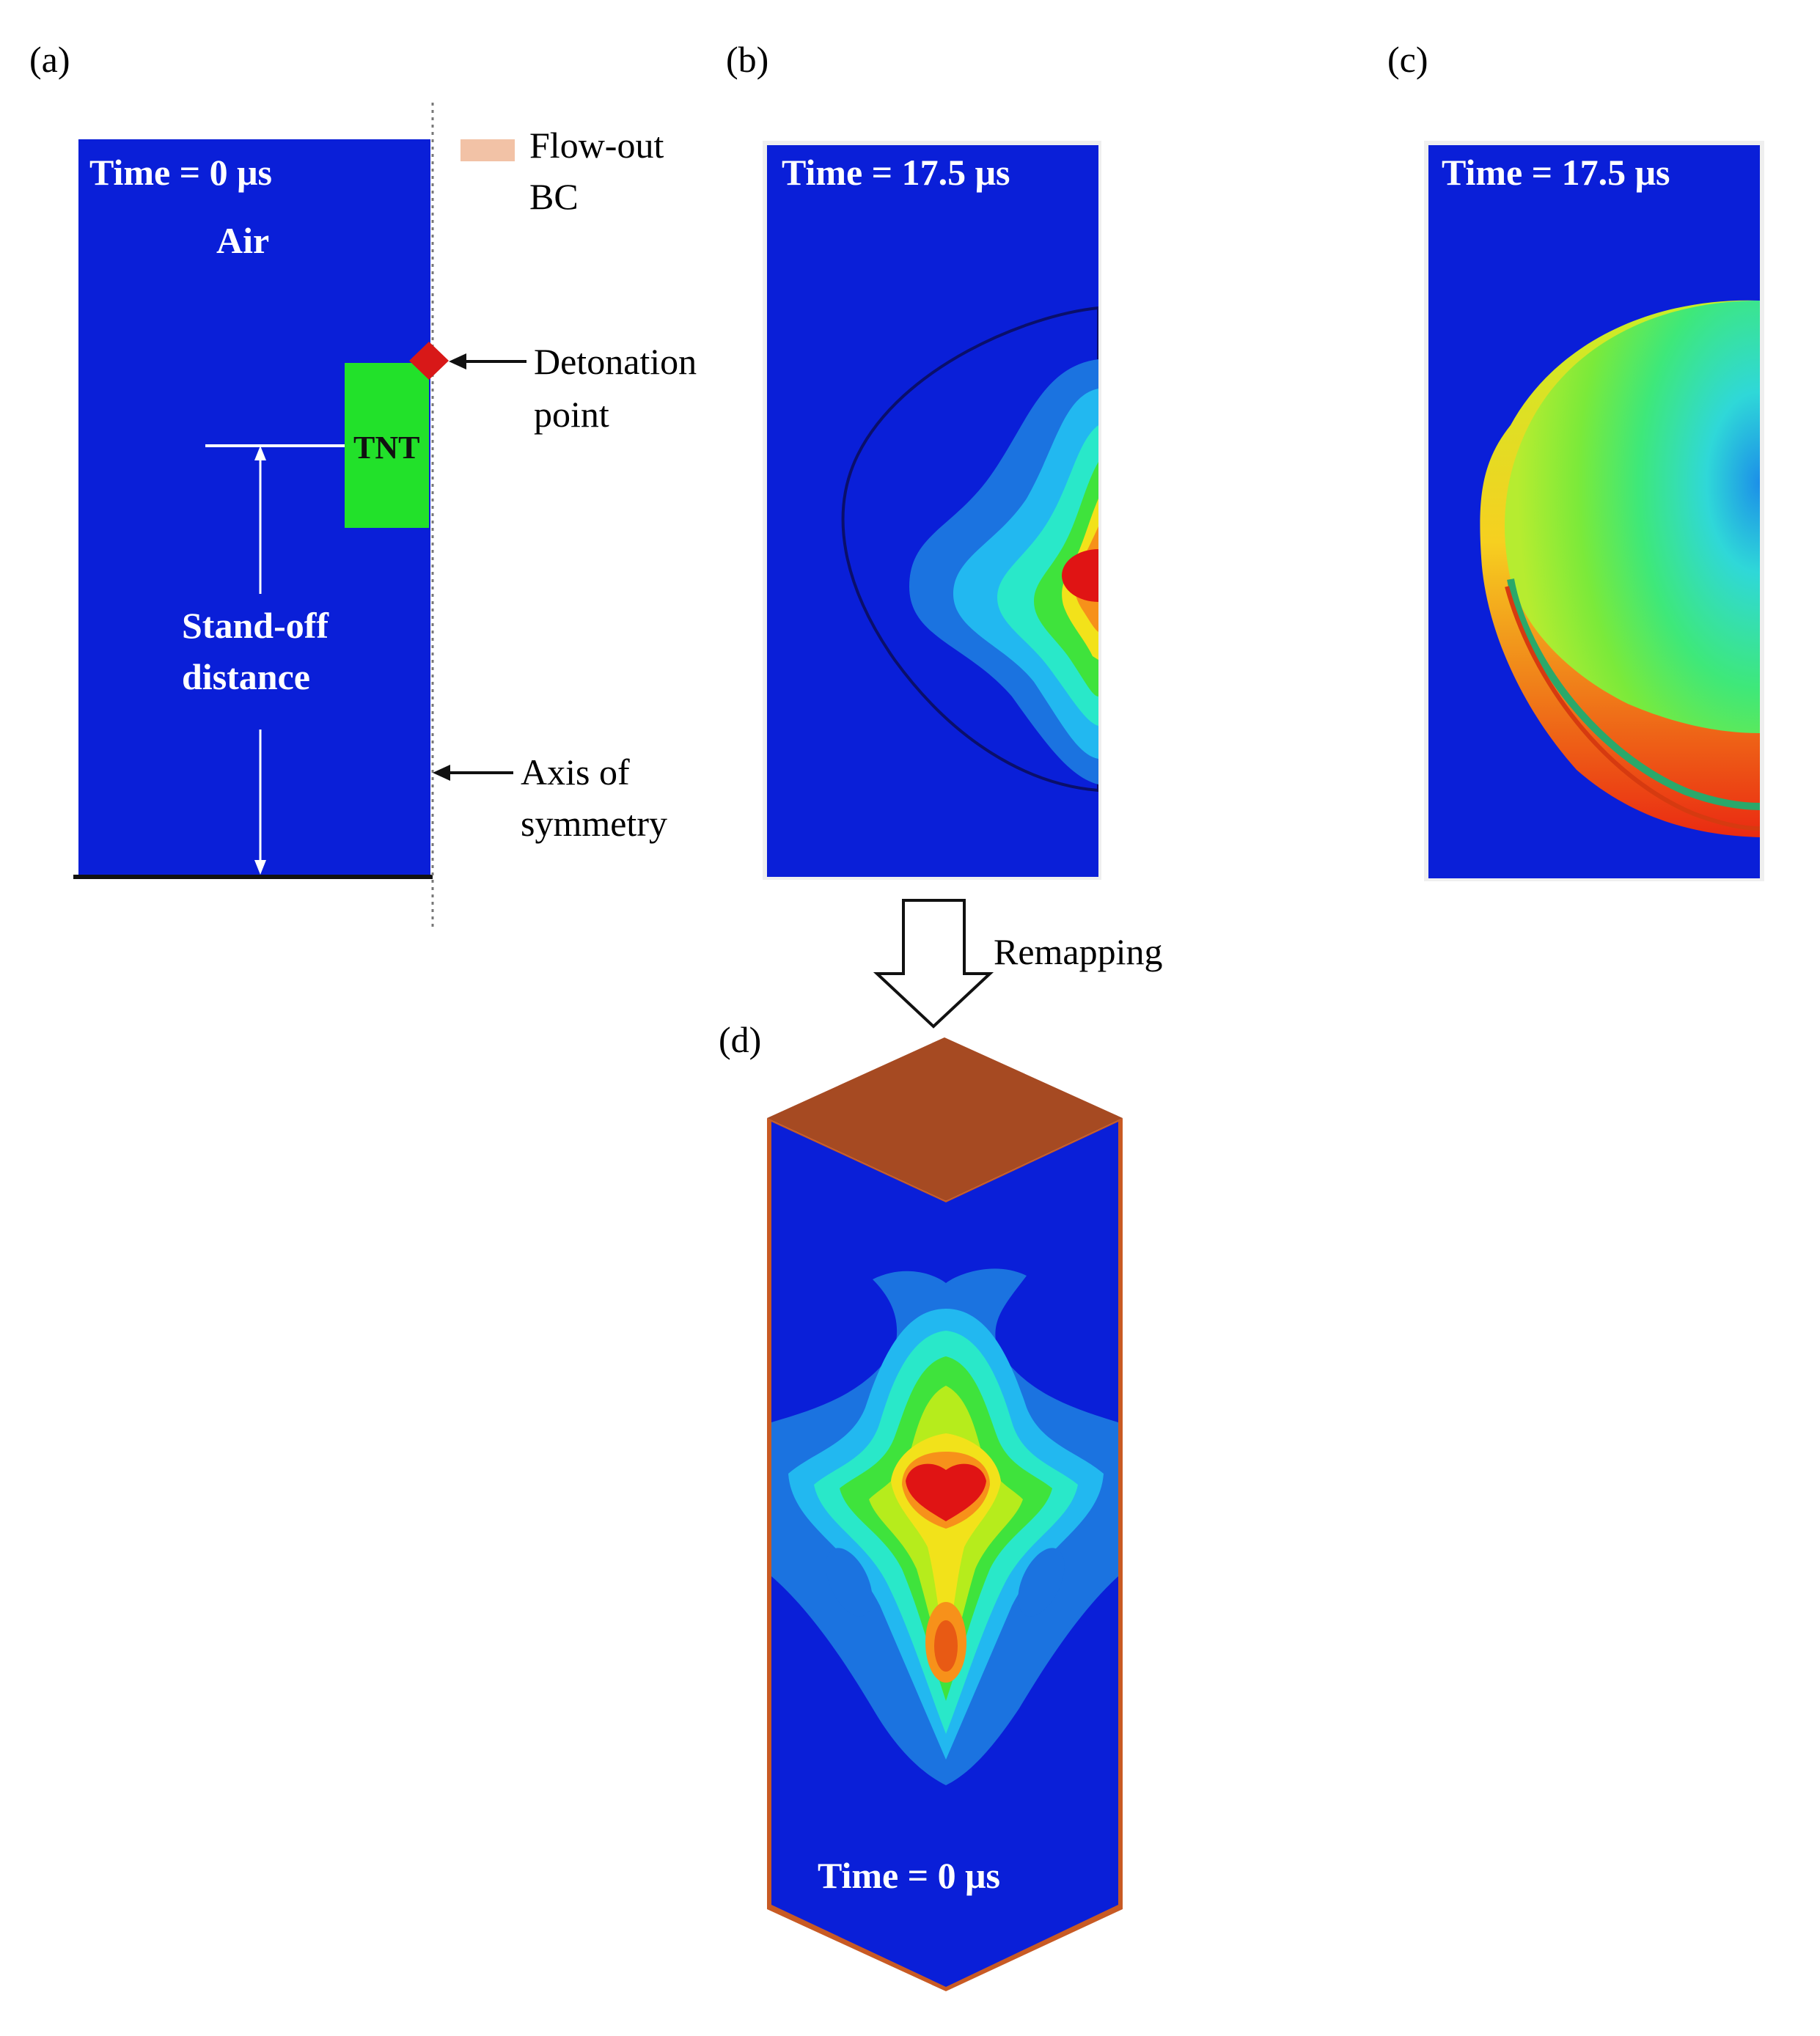  I want to click on panel-b-time-label: Time = 17.5 μs, so click(896, 172).